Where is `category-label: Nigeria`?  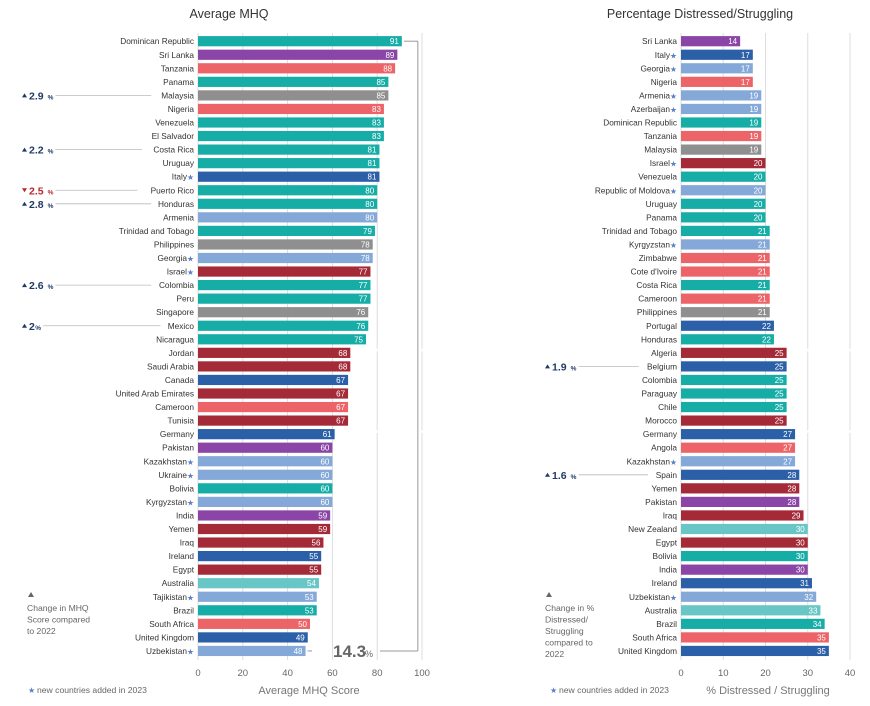 category-label: Nigeria is located at coordinates (664, 82).